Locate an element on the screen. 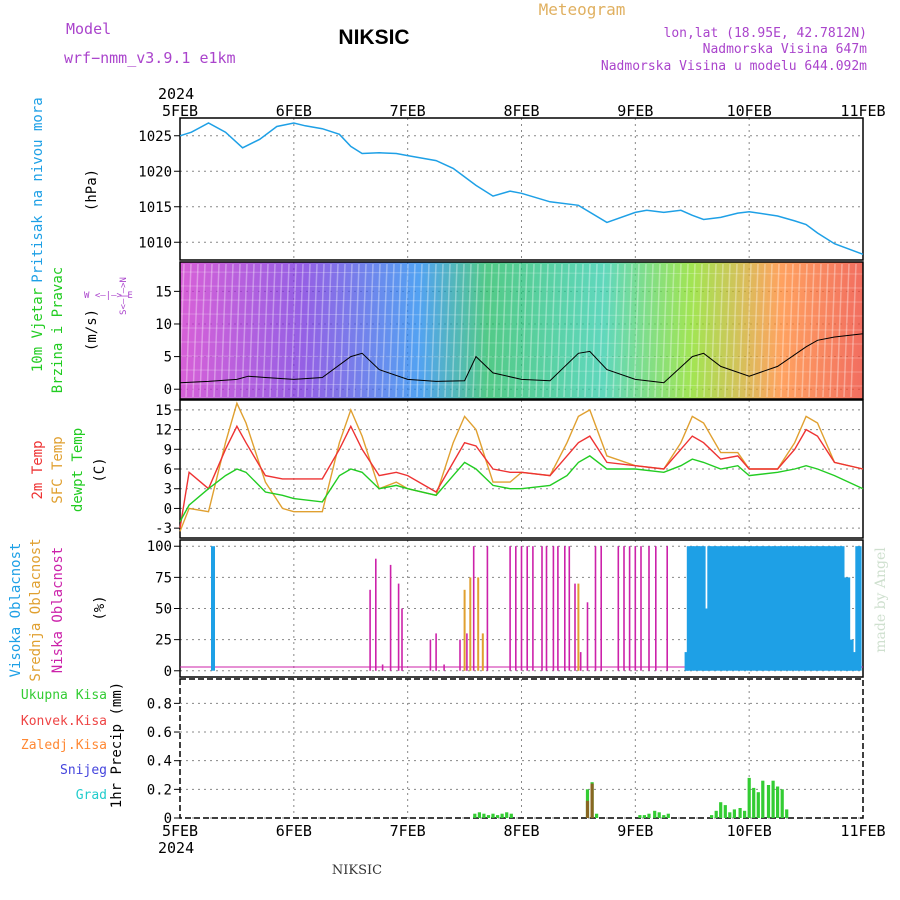  y-tick-label: 10 is located at coordinates (163, 325).